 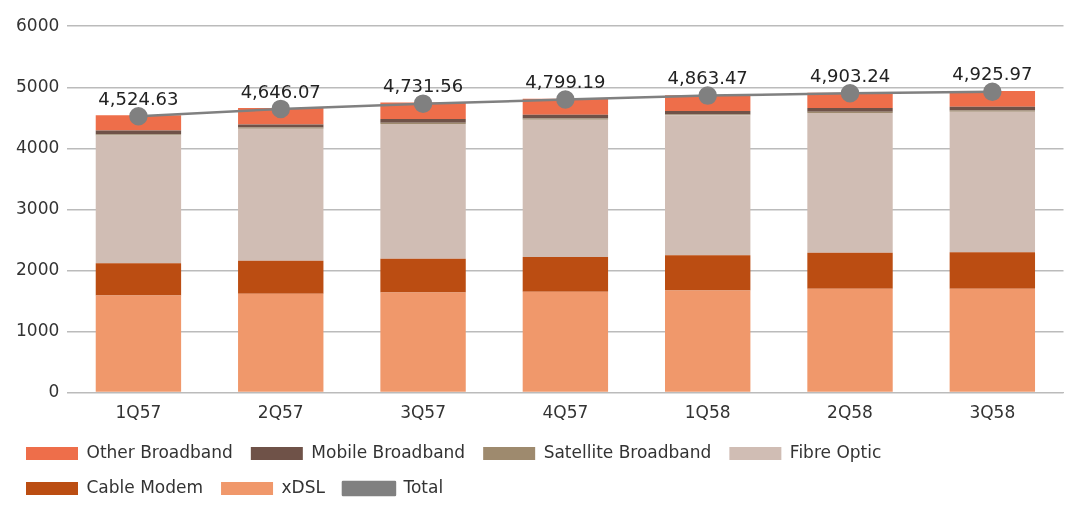 What do you see at coordinates (565, 82) in the screenshot?
I see `data-label: 4,799.19` at bounding box center [565, 82].